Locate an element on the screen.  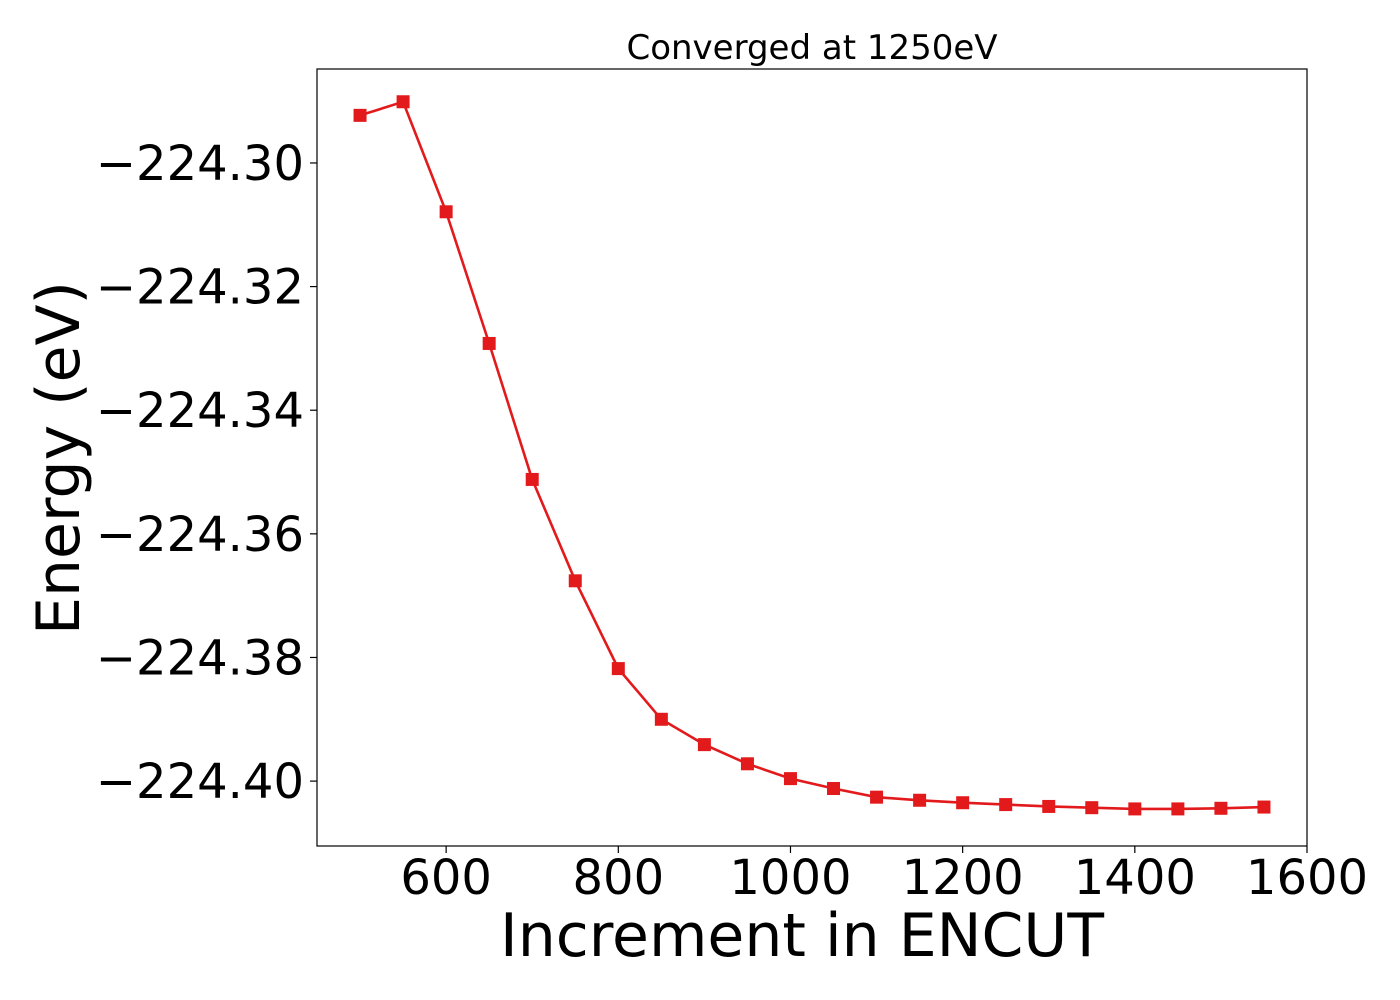
y-tick-label: −224.38 is located at coordinates (200, 658).